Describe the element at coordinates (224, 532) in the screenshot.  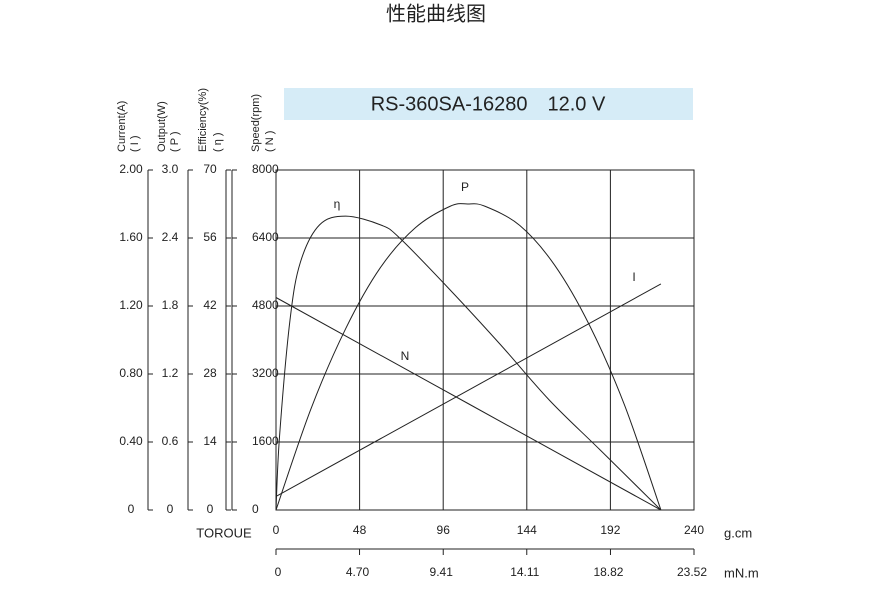
I see `x-axis-label: TOROUE` at that location.